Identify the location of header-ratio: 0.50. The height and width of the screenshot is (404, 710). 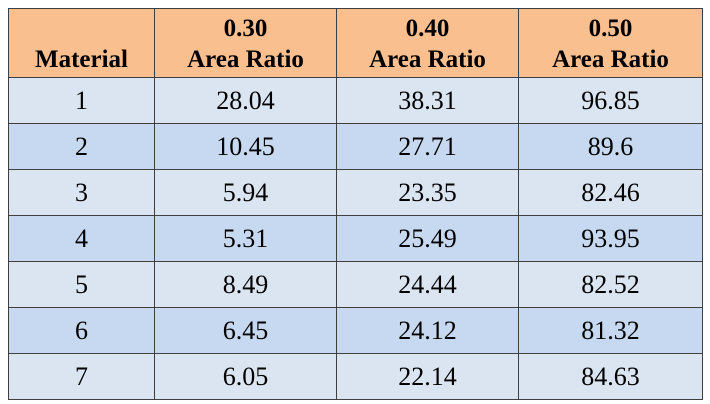
(610, 28).